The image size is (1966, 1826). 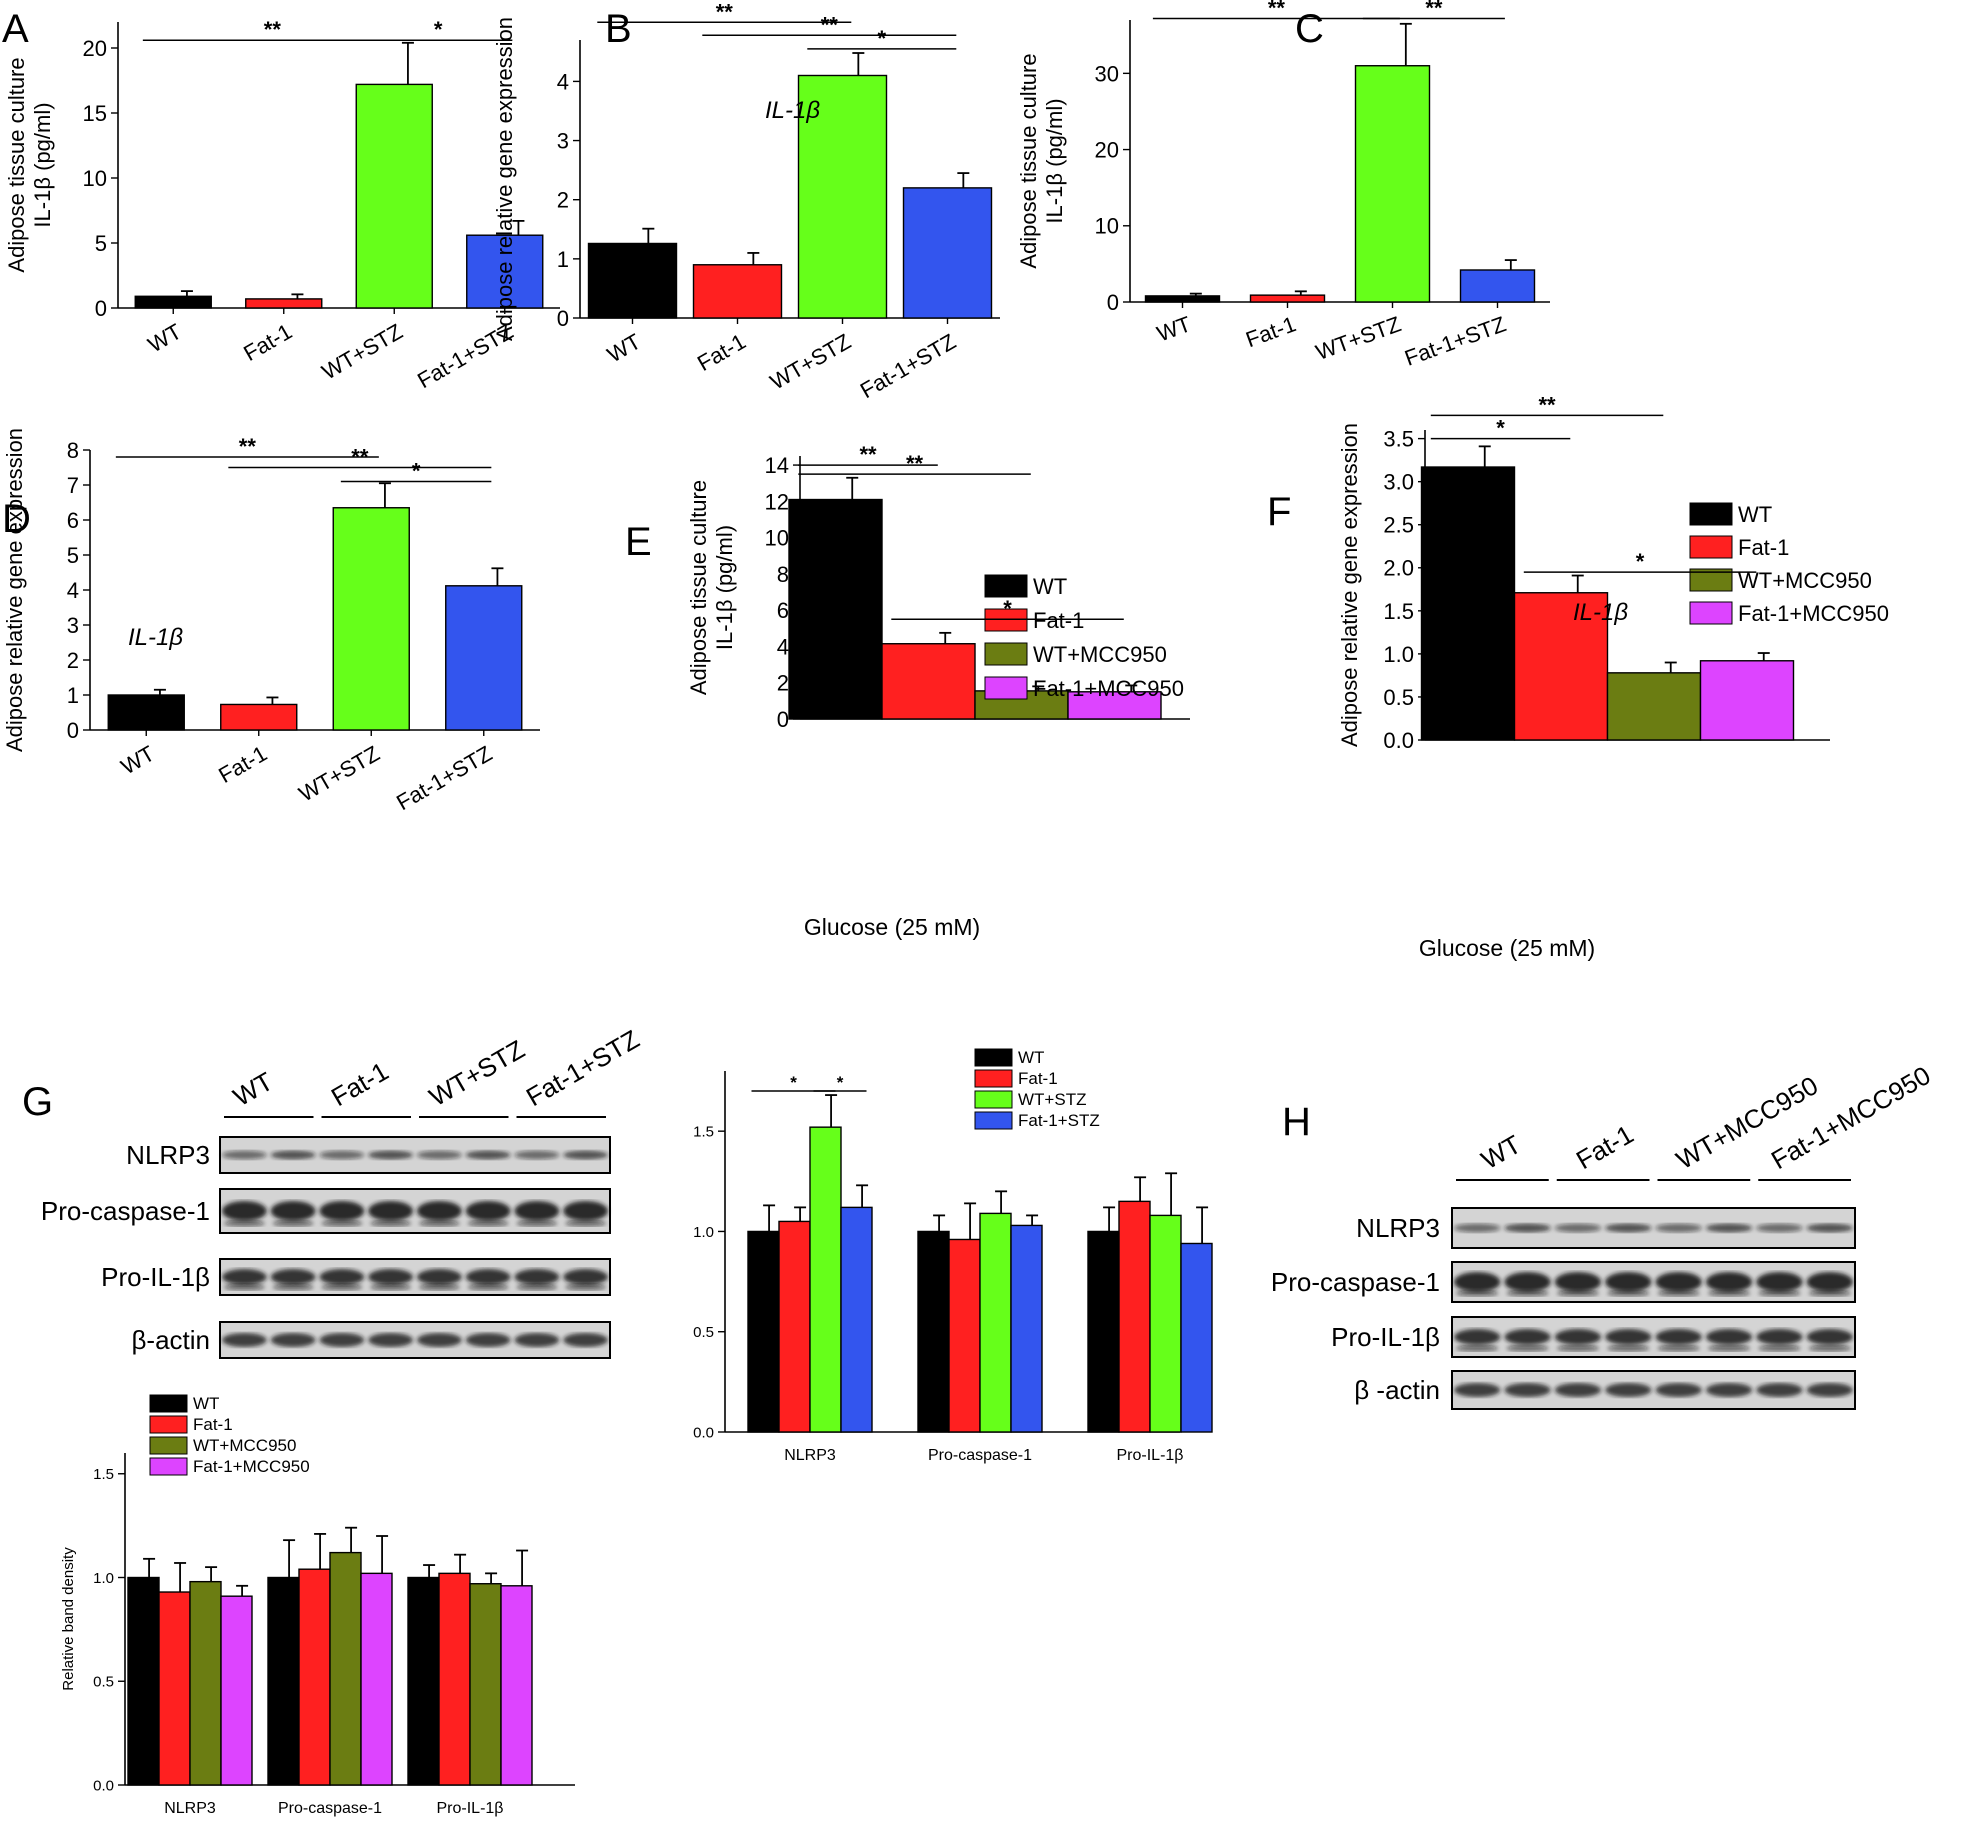 What do you see at coordinates (1397, 1390) in the screenshot?
I see `blot-row-label: β -actin` at bounding box center [1397, 1390].